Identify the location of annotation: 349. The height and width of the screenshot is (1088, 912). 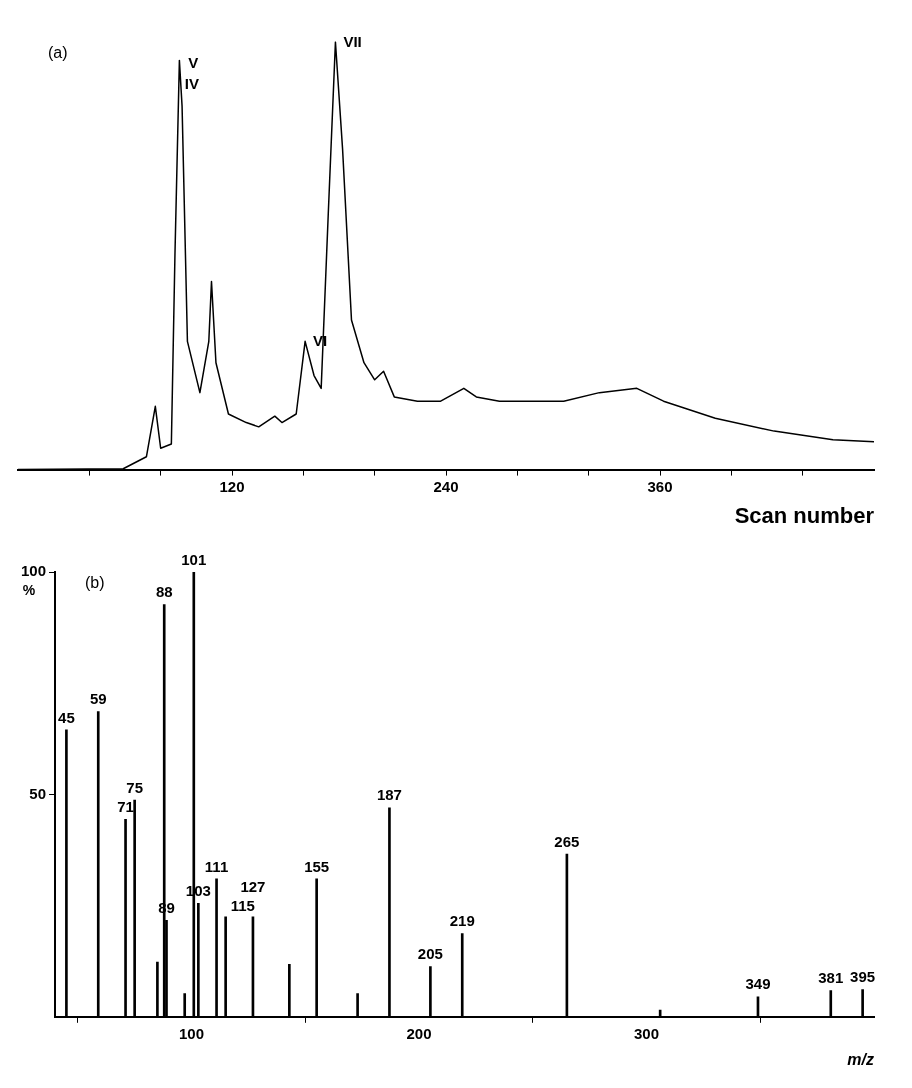
(758, 984).